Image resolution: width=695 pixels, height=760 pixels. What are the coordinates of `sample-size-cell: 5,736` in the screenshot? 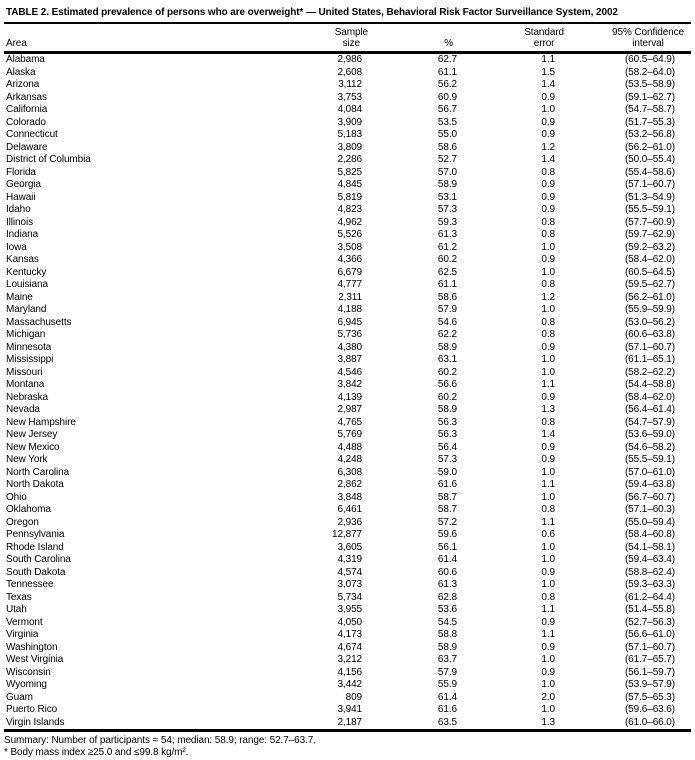 It's located at (349, 334).